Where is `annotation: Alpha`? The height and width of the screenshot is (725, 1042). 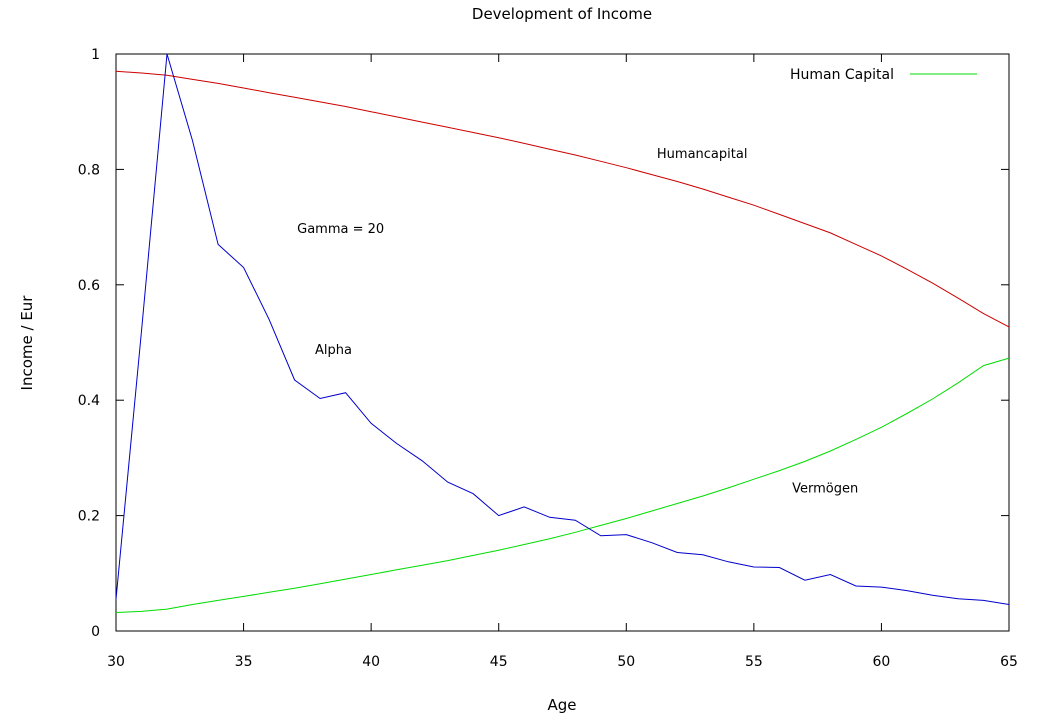
annotation: Alpha is located at coordinates (333, 350).